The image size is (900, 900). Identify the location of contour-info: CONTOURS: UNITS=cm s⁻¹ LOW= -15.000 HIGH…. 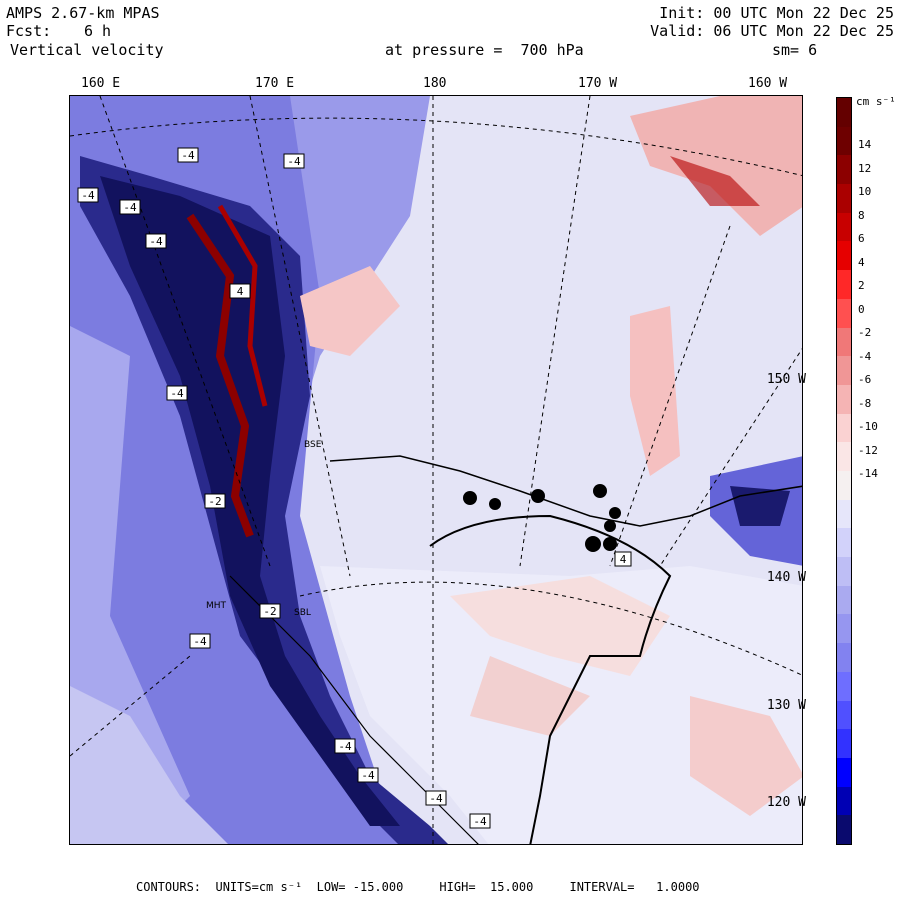
(418, 887).